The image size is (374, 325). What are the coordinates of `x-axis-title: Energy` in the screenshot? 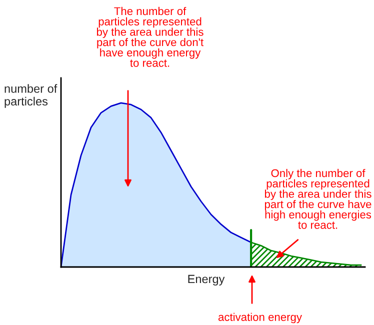 It's located at (206, 280).